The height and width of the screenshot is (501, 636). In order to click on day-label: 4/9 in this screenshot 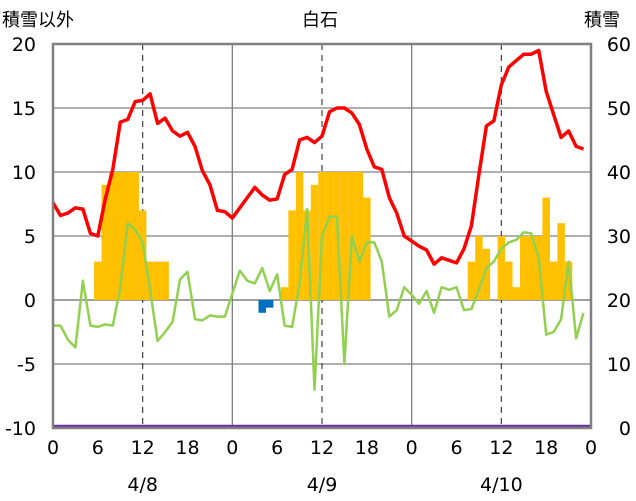, I will do `click(322, 485)`.